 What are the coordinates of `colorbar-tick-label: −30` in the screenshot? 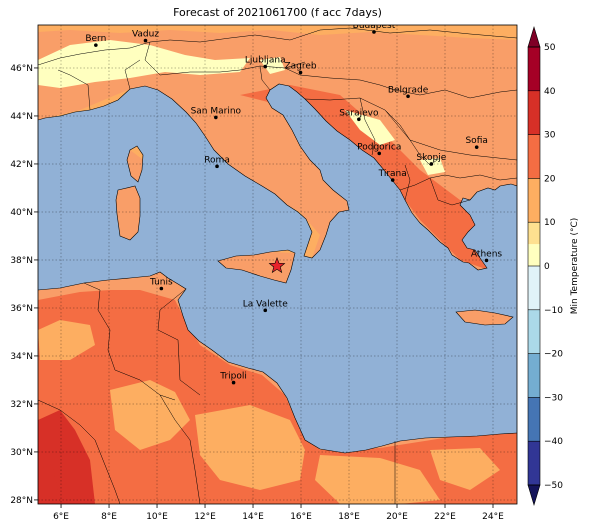 It's located at (553, 398).